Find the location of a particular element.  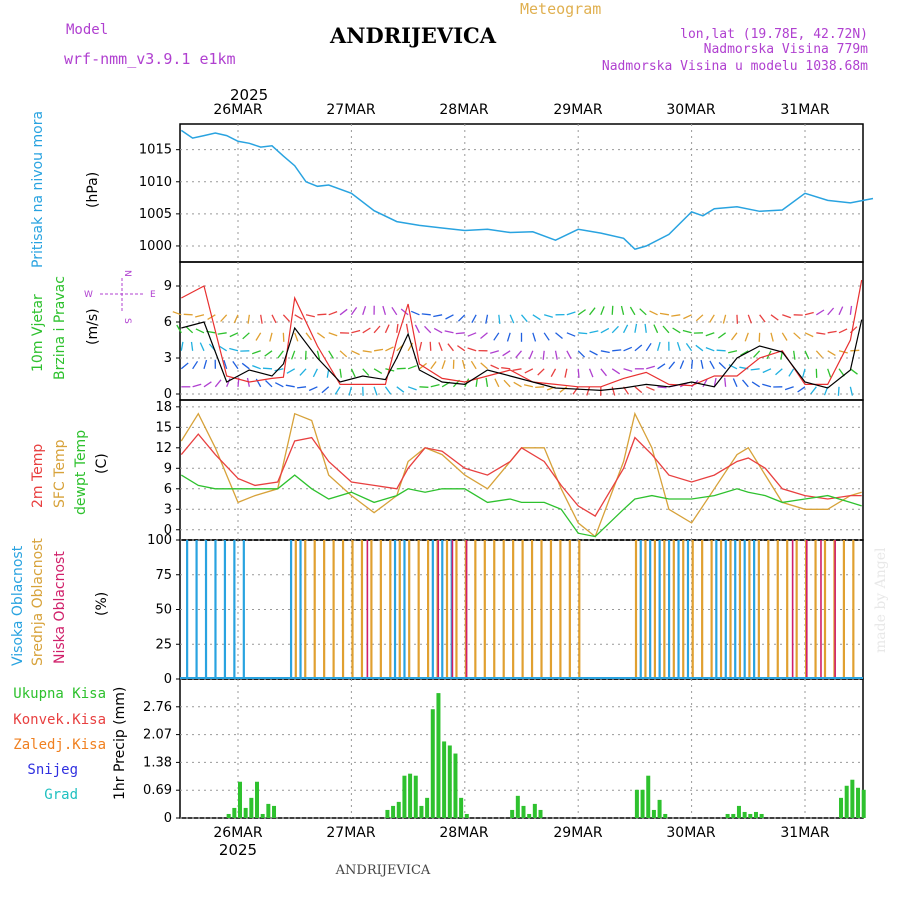

app-title: Meteogram is located at coordinates (560, 9).